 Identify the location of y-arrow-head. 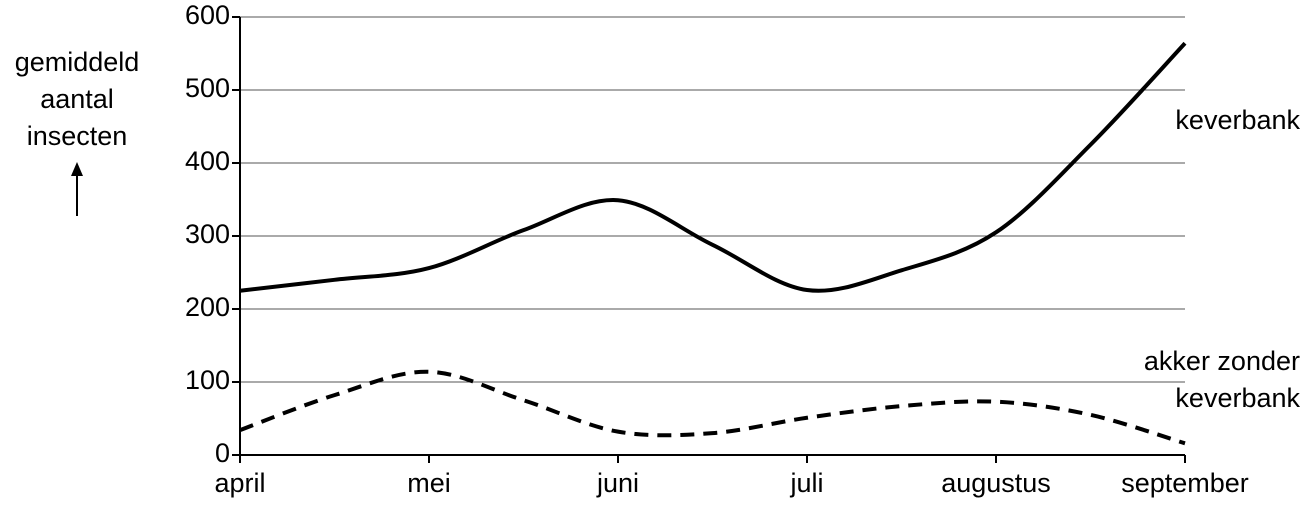
(77, 169).